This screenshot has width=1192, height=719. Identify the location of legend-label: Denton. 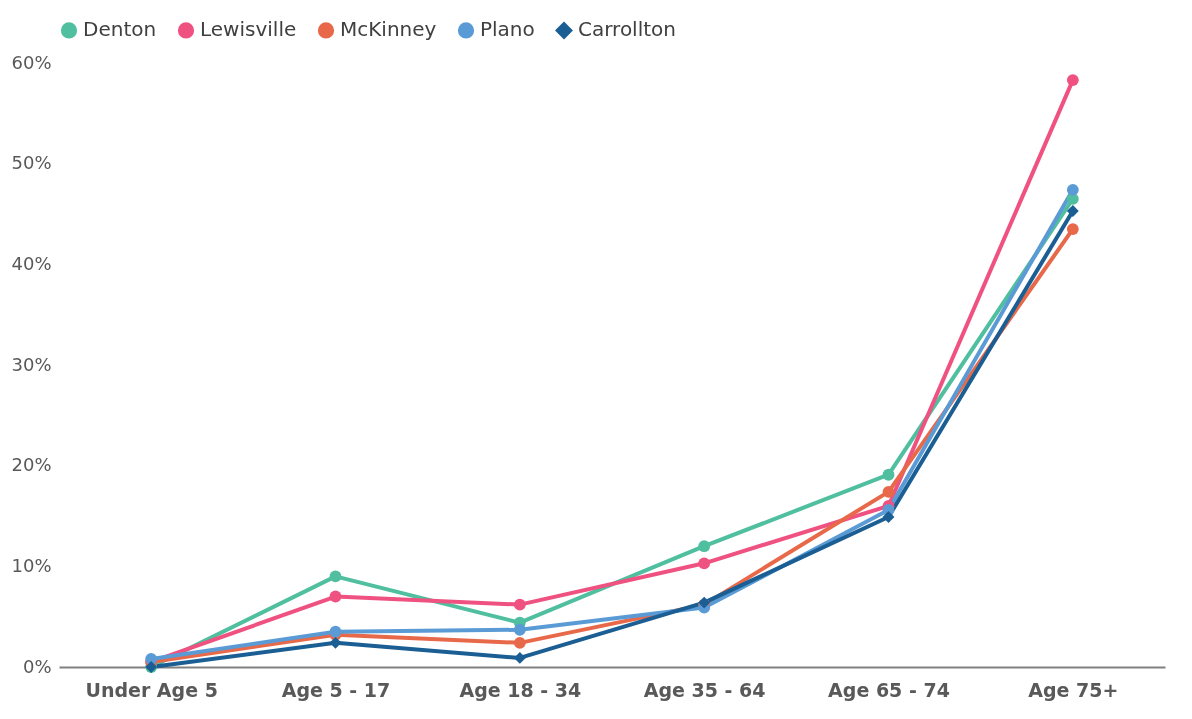
(120, 29).